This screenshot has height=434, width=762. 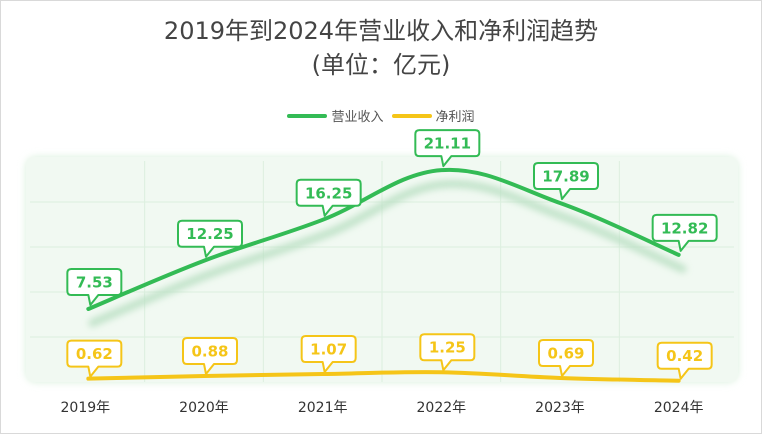 I want to click on series-line-profit, so click(x=383, y=376).